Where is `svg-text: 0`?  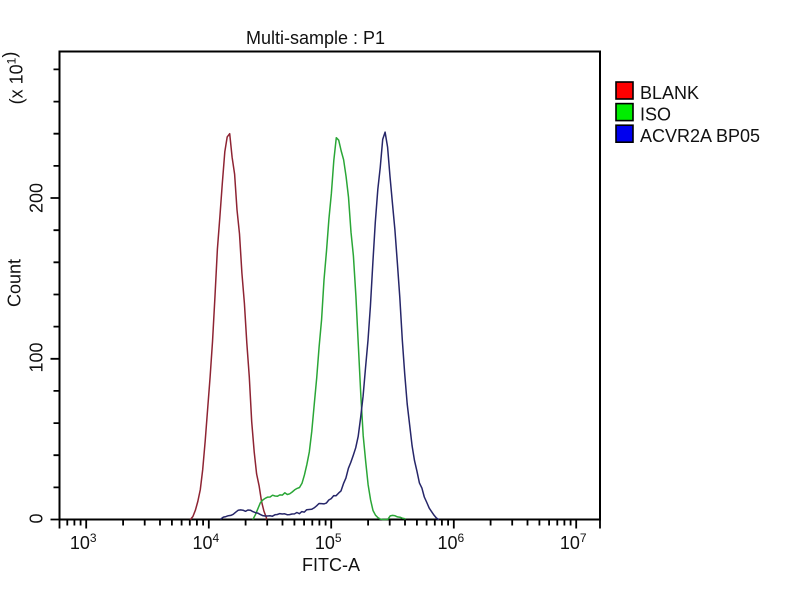
svg-text: 0 is located at coordinates (37, 518).